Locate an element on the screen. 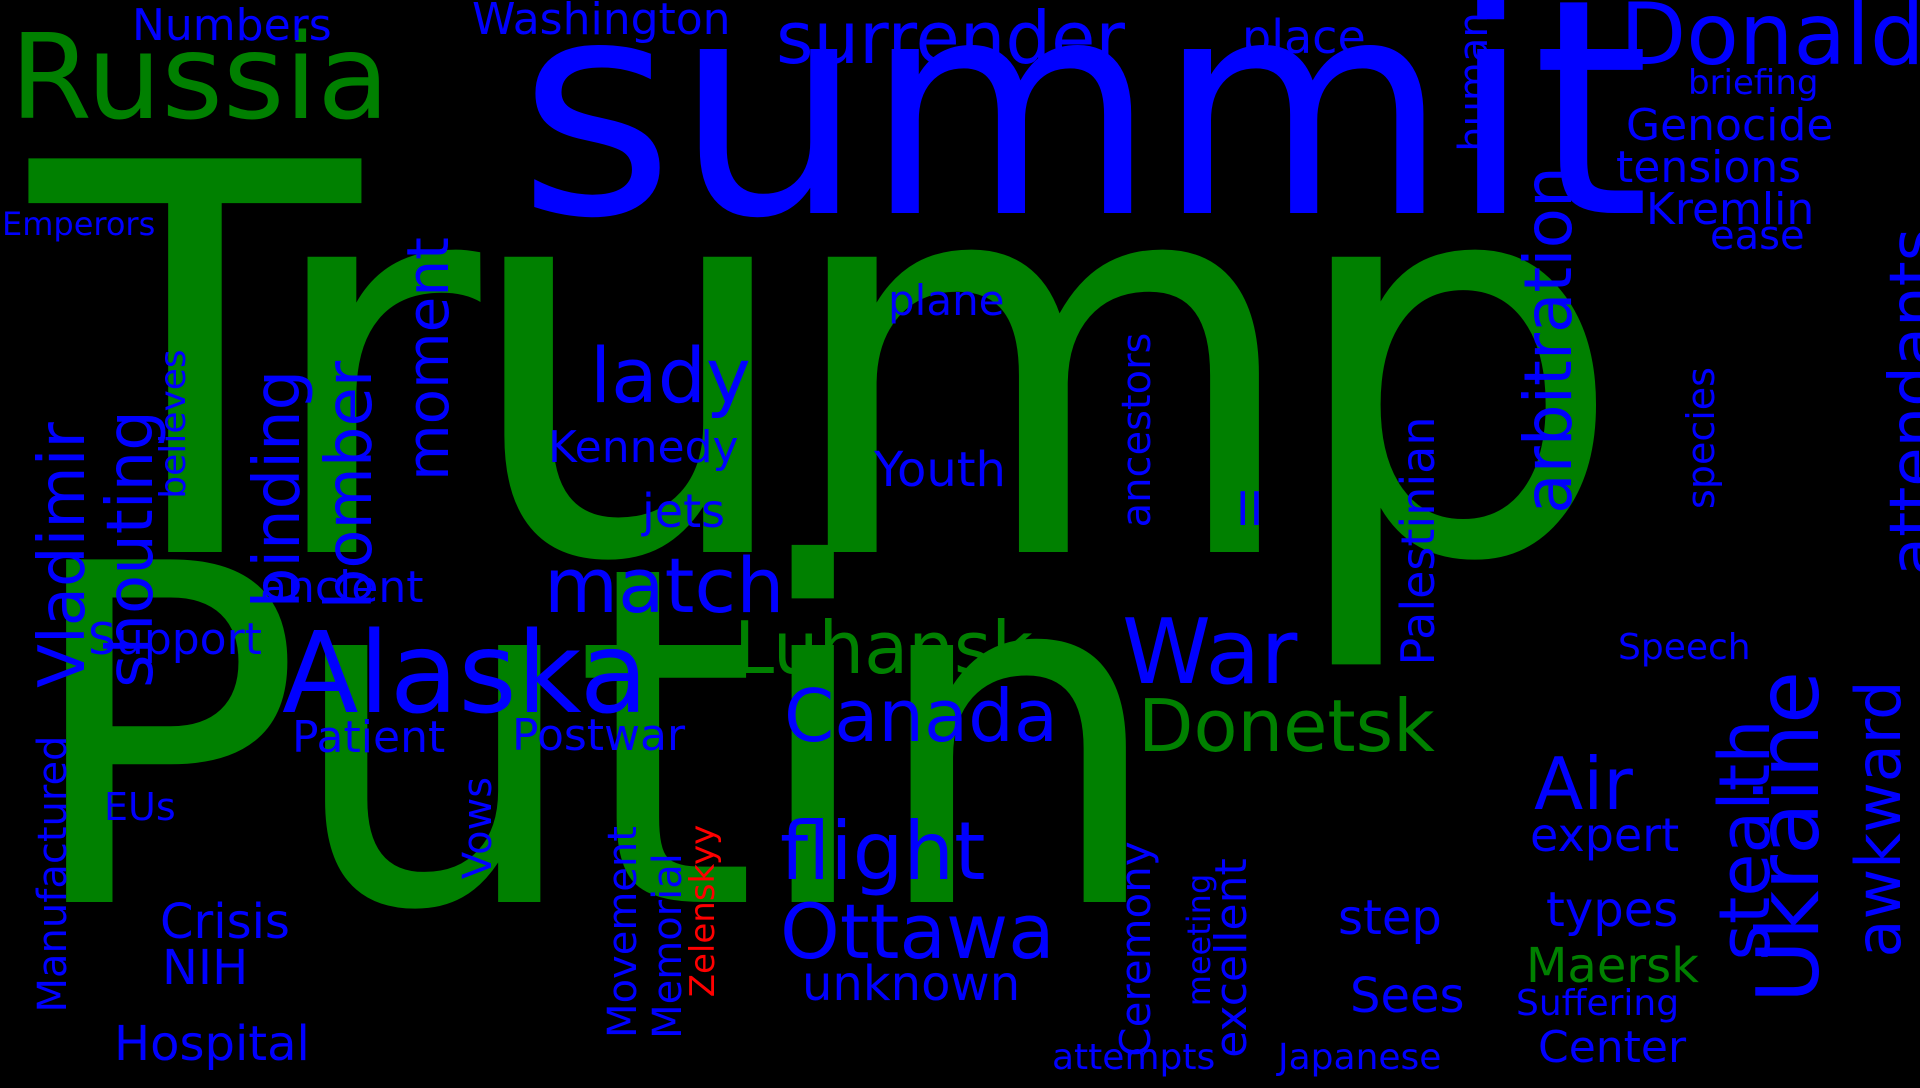 The height and width of the screenshot is (1088, 1920). word-expert: expert is located at coordinates (1605, 835).